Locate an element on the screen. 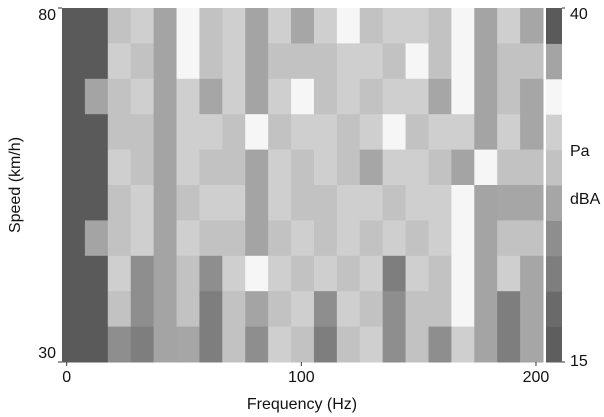 Image resolution: width=604 pixels, height=417 pixels. x-tick-label: 200 is located at coordinates (536, 377).